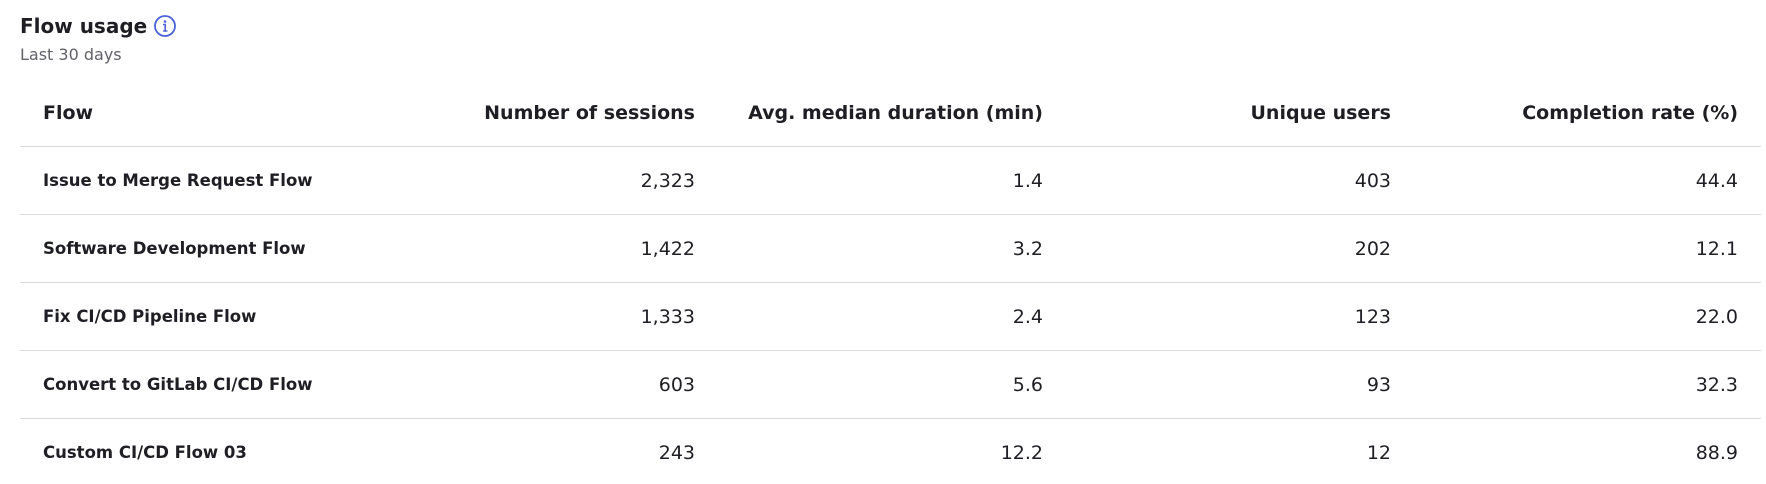 The width and height of the screenshot is (1766, 484). Describe the element at coordinates (1716, 384) in the screenshot. I see `table-cell: 32.3` at that location.